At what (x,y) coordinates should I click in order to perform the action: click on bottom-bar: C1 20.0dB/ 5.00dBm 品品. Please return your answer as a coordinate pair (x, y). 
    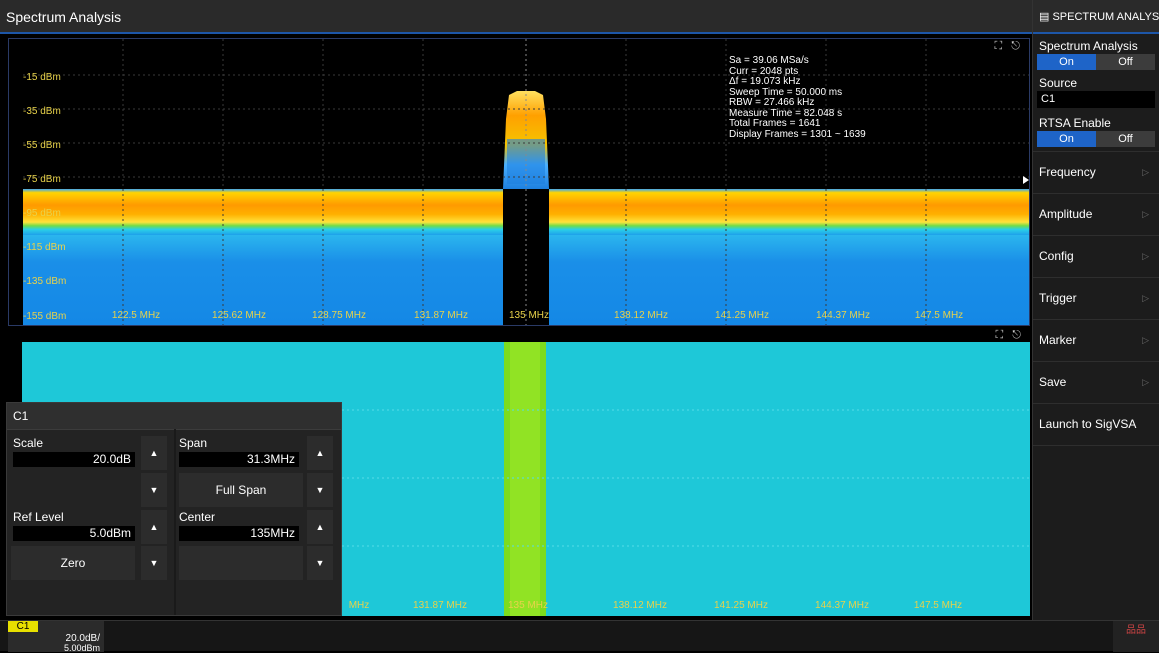
    Looking at the image, I should click on (579, 636).